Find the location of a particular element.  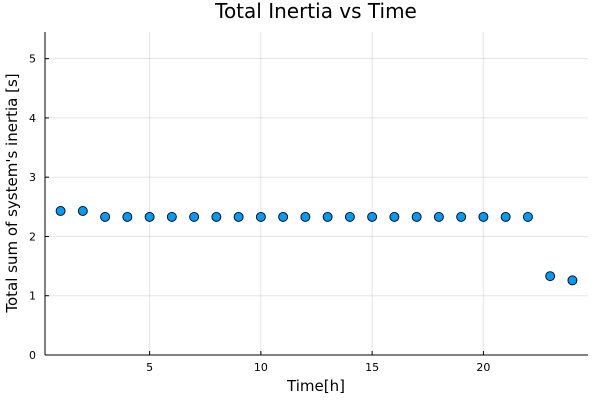

y-tick-label: 1 is located at coordinates (32, 296).